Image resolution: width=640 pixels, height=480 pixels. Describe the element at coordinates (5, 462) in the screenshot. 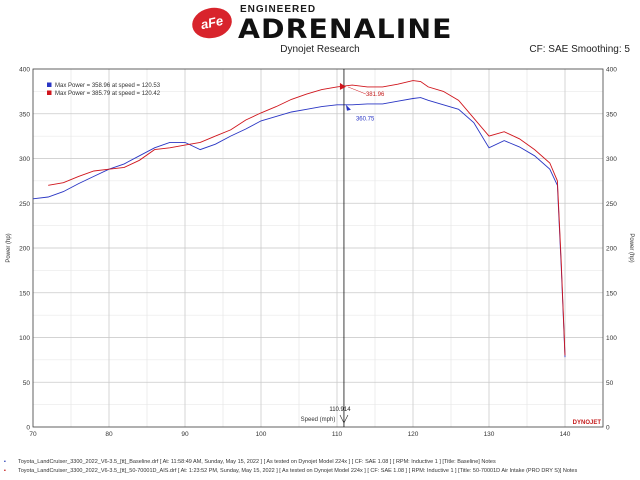

I see `blue-run-marker-icon: ▪` at that location.